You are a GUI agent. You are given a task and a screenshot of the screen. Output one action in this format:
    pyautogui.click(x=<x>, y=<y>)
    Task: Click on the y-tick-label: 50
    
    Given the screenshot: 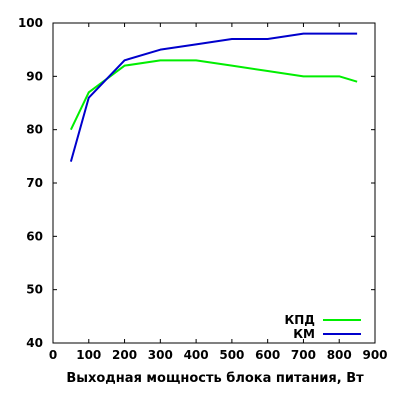 What is the action you would take?
    pyautogui.click(x=34, y=290)
    